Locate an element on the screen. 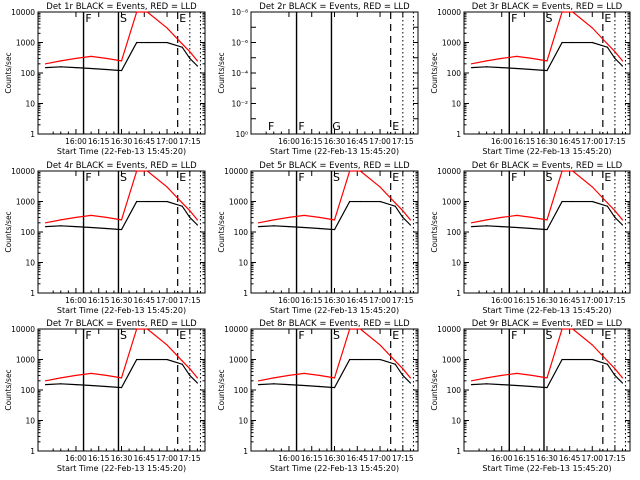  x-tick-label: 16:45 is located at coordinates (144, 141).